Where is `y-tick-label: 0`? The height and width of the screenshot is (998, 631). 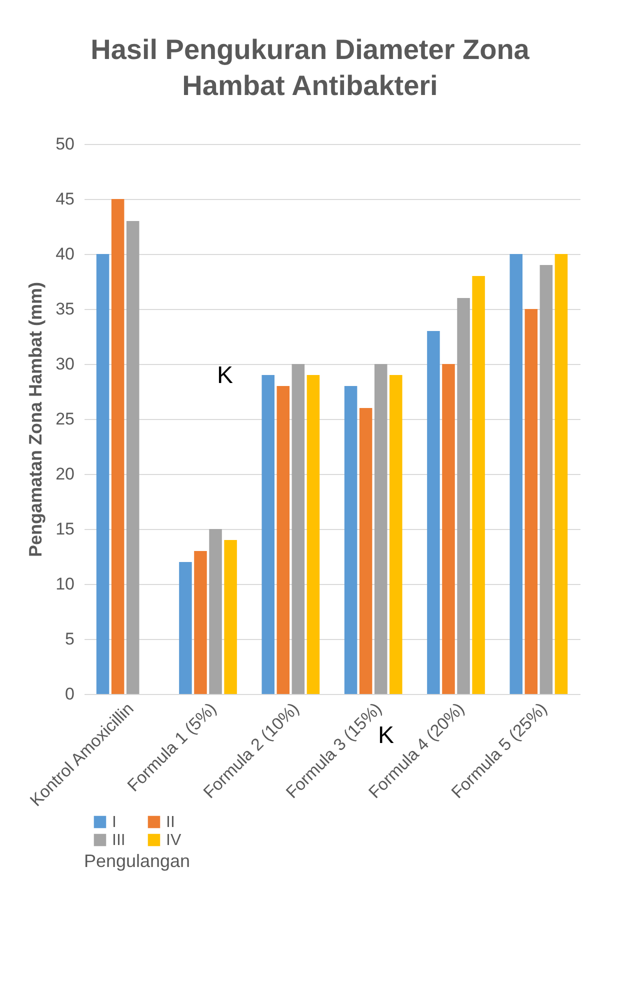
y-tick-label: 0 is located at coordinates (69, 694).